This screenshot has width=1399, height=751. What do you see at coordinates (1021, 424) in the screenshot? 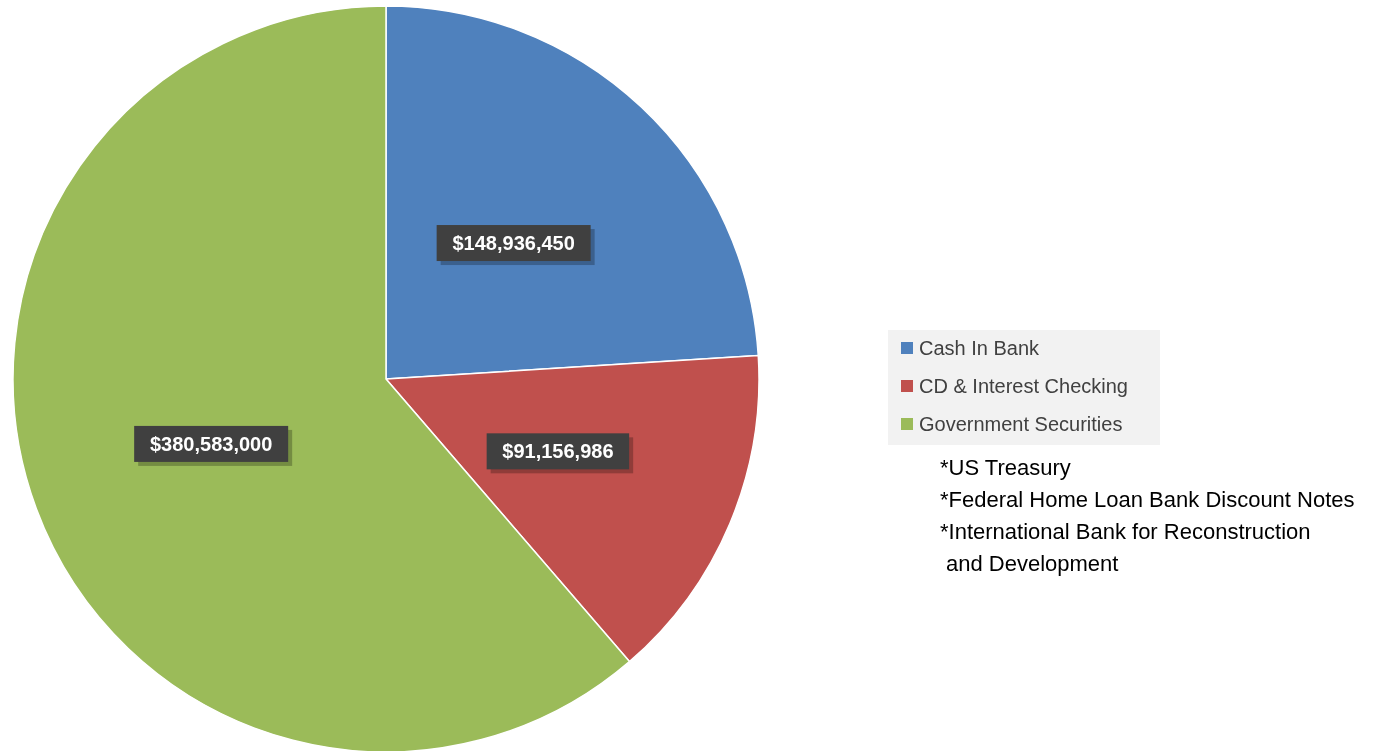
I see `legend-label: Government Securities` at bounding box center [1021, 424].